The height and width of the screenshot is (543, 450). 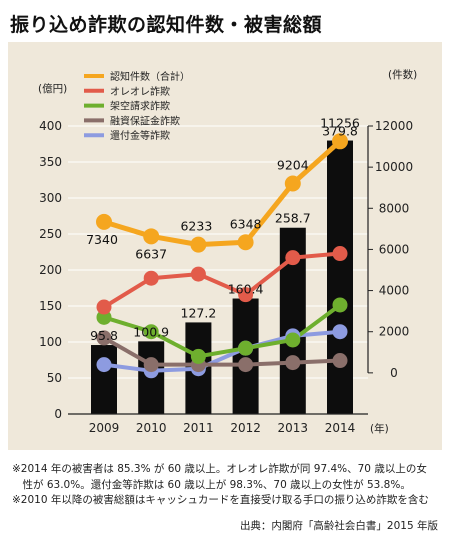 I want to click on total-count-label: 6233, so click(x=196, y=226).